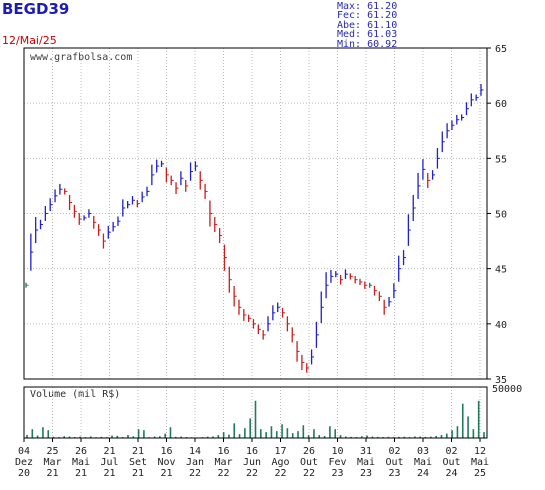 This screenshot has width=545, height=490. Describe the element at coordinates (75, 394) in the screenshot. I see `volume-title: Volume (mil R$)` at that location.